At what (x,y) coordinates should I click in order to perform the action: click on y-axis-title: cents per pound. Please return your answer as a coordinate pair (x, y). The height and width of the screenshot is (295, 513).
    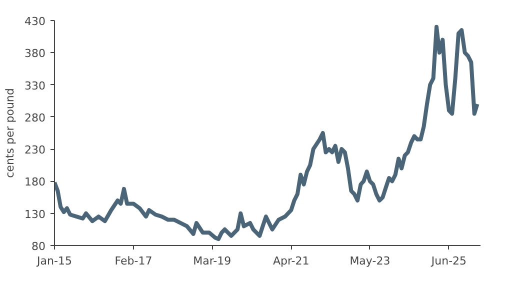
    Looking at the image, I should click on (10, 133).